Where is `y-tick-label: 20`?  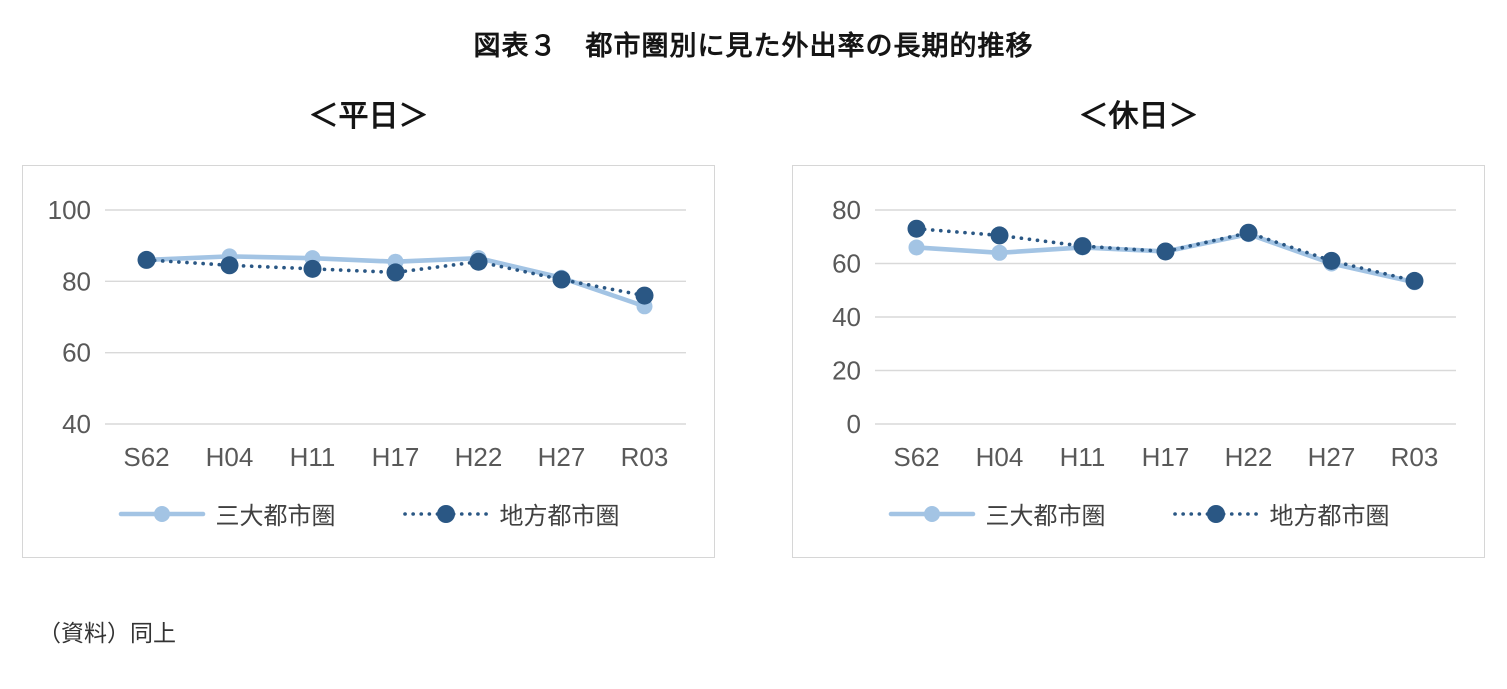 y-tick-label: 20 is located at coordinates (846, 371).